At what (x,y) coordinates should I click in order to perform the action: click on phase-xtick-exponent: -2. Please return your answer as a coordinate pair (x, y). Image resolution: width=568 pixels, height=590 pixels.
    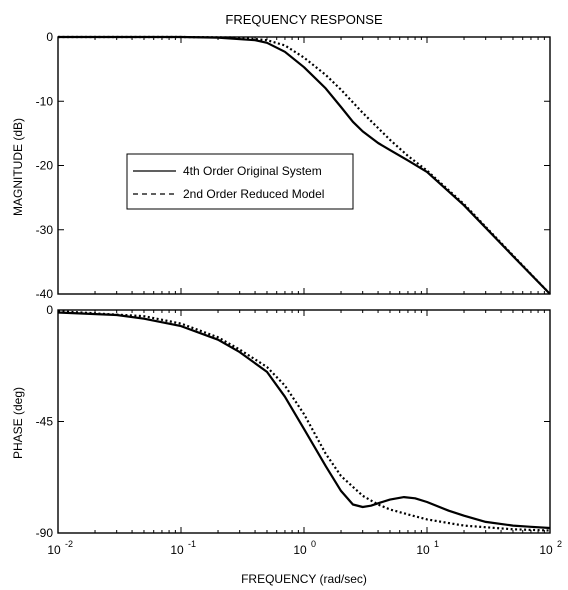
    Looking at the image, I should click on (69, 544).